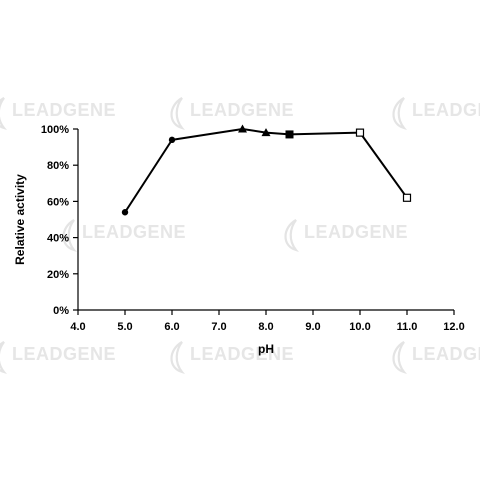 The image size is (480, 480). I want to click on x-tick-label: 6.0, so click(171, 327).